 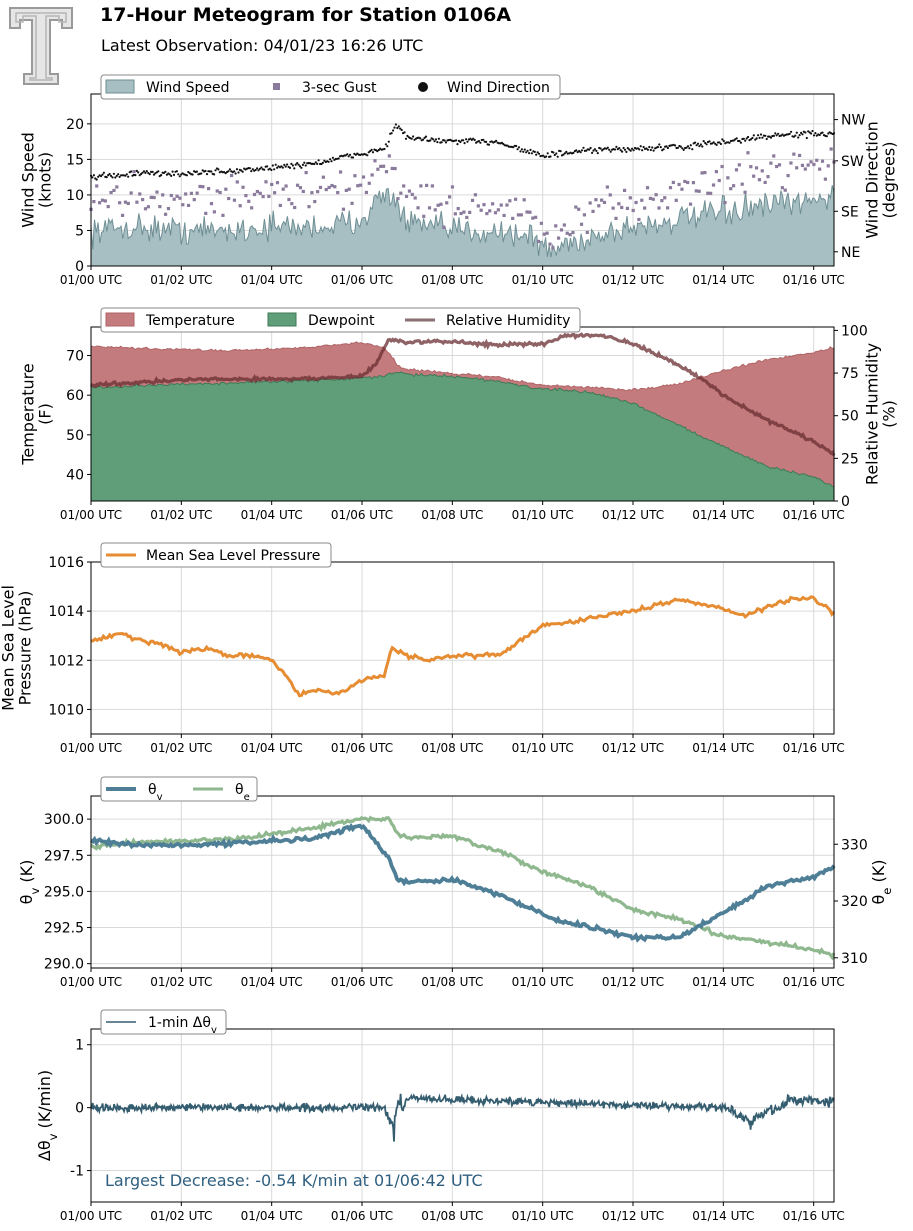 I want to click on theta-e-axis-label: θe (K), so click(x=881, y=882).